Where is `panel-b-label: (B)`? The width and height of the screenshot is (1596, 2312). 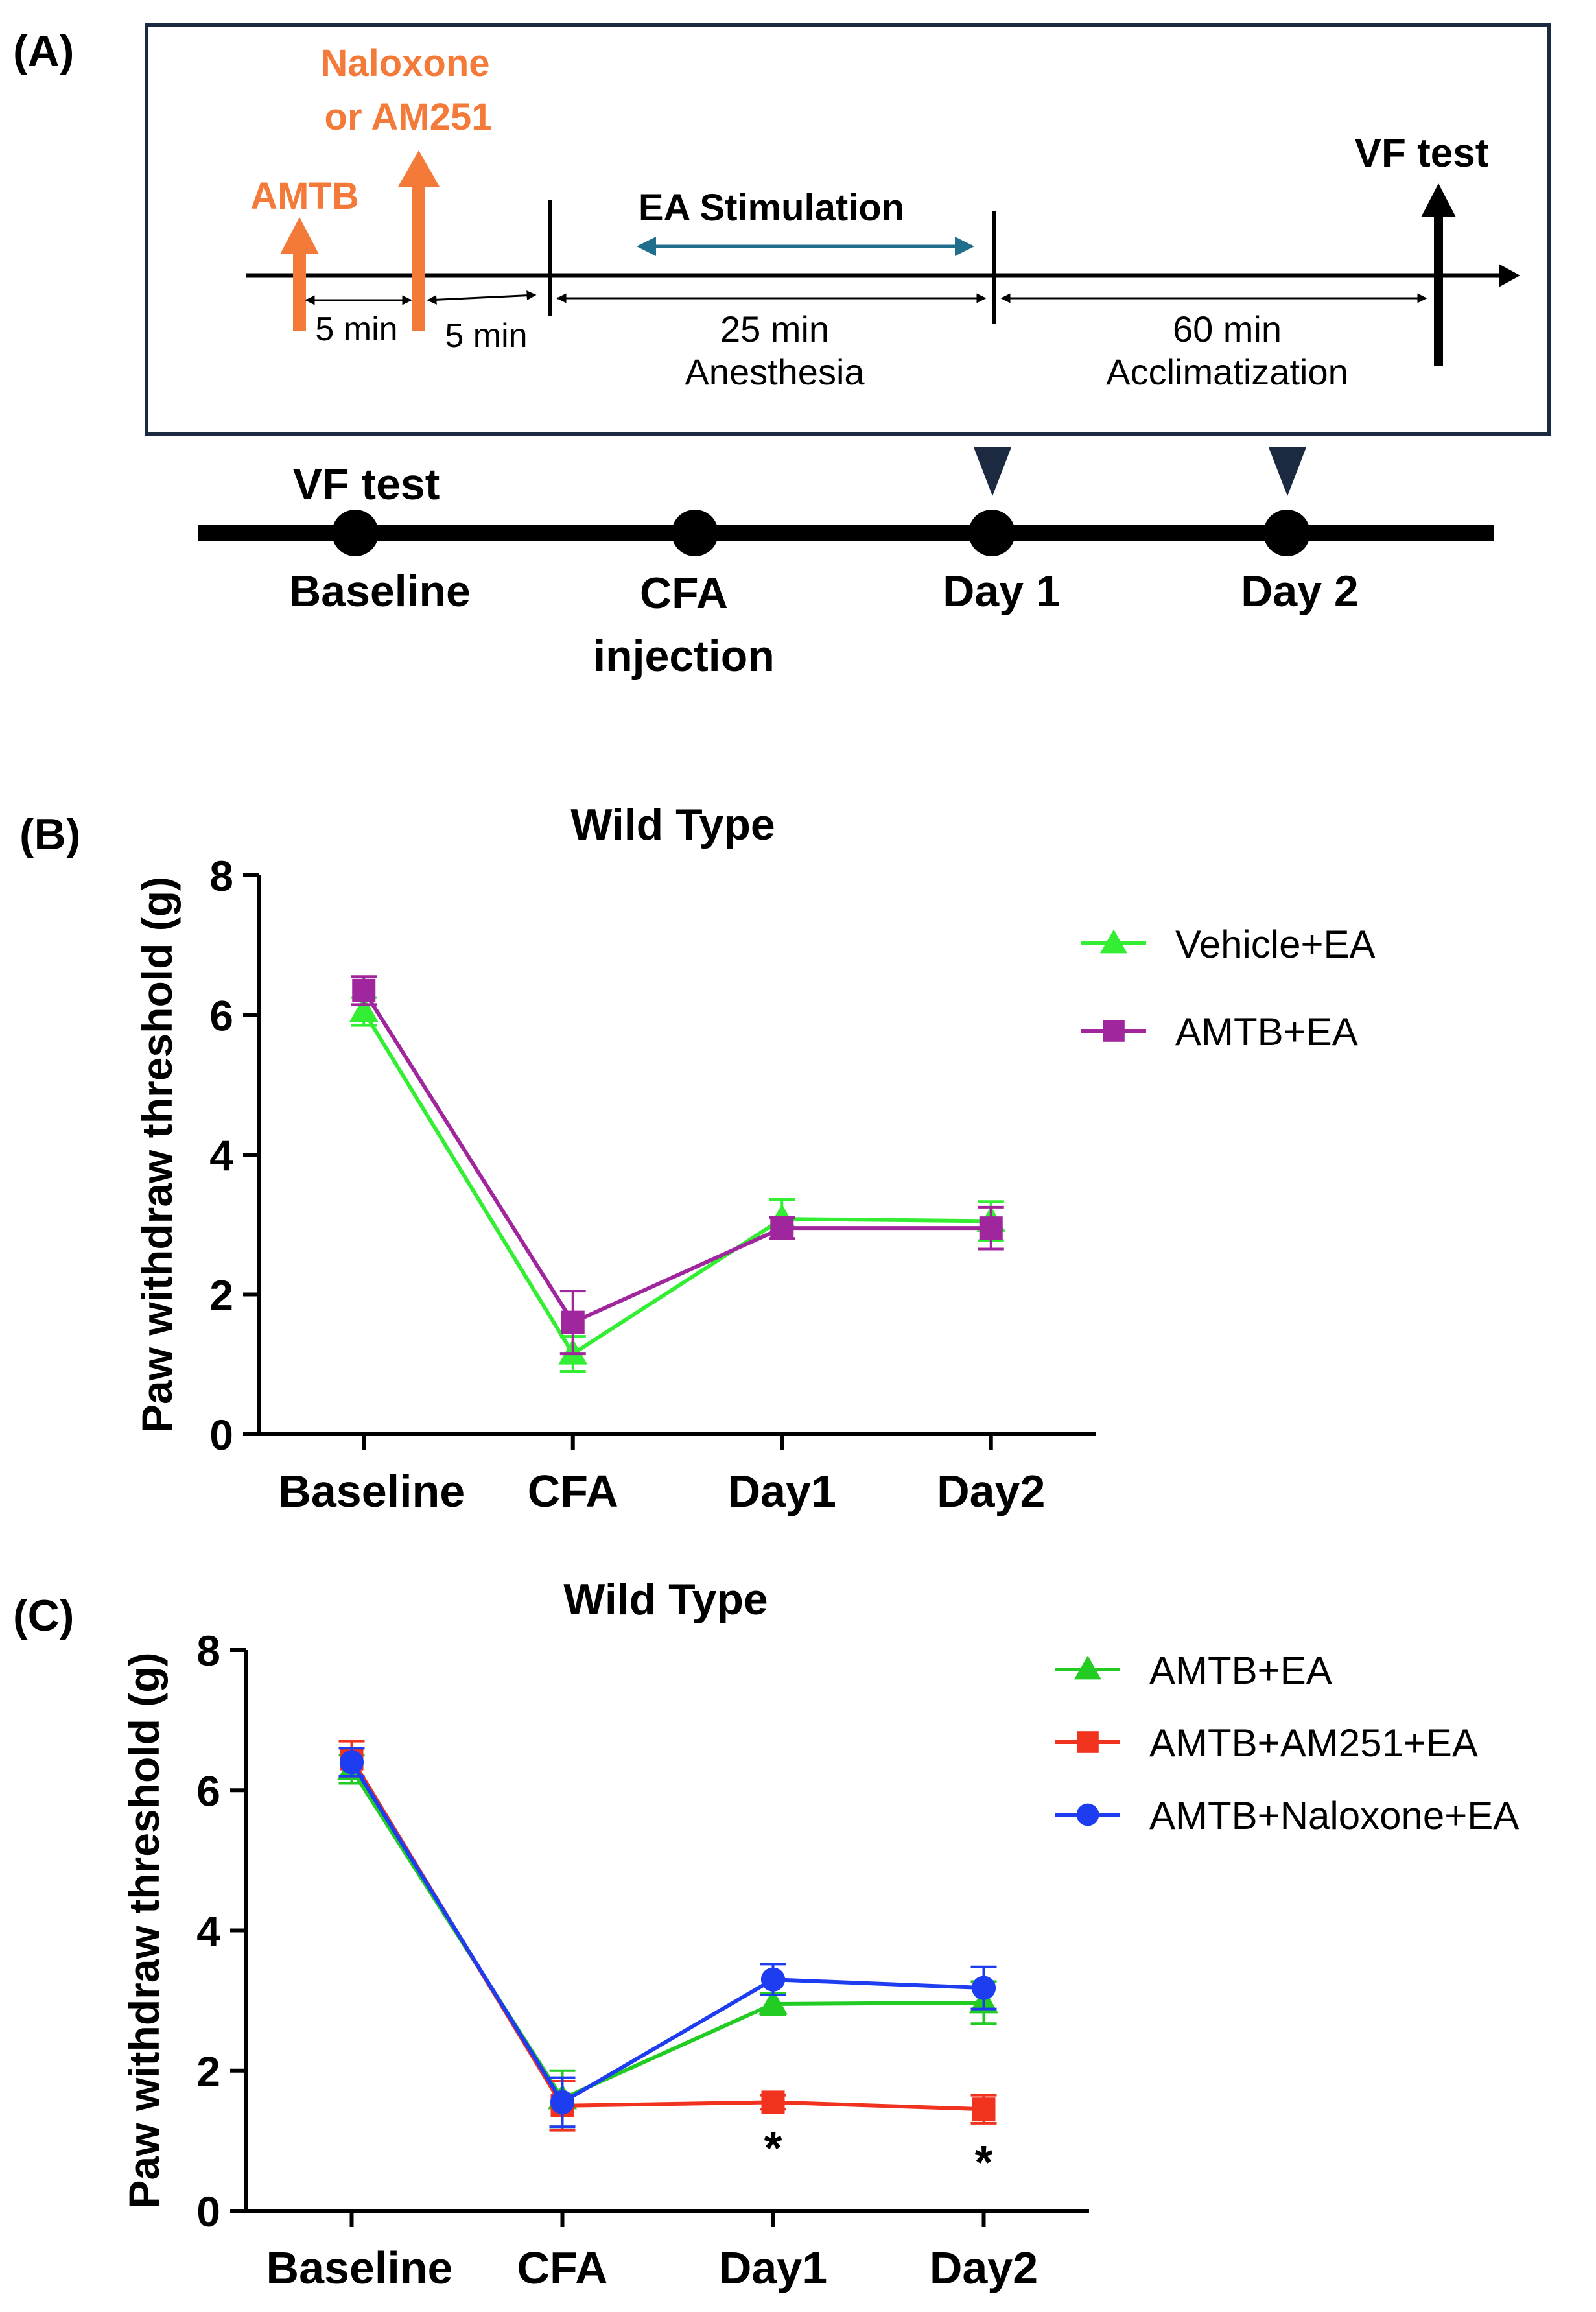 panel-b-label: (B) is located at coordinates (49, 834).